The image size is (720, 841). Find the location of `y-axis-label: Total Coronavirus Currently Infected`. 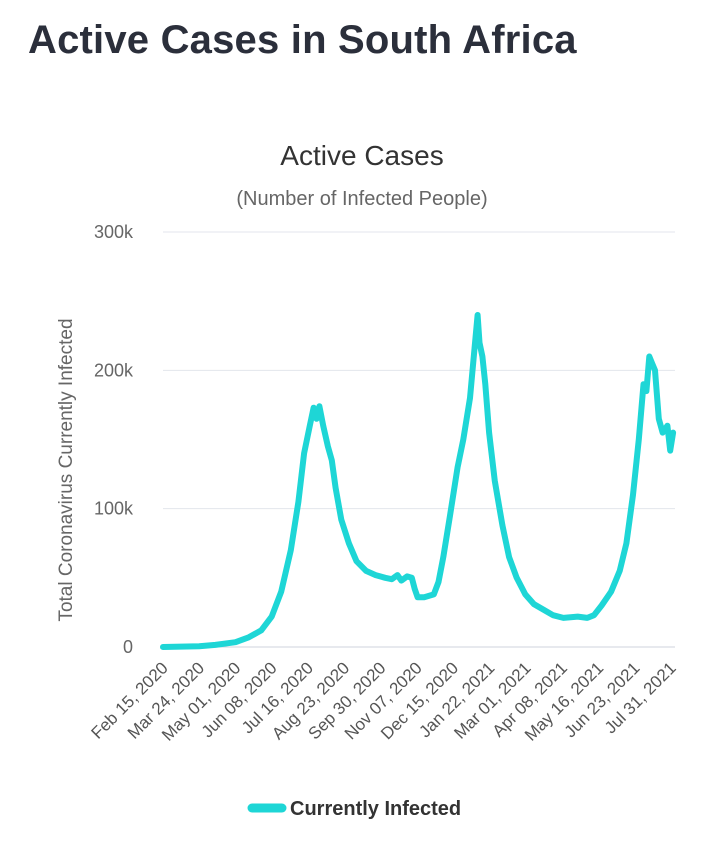

y-axis-label: Total Coronavirus Currently Infected is located at coordinates (66, 469).